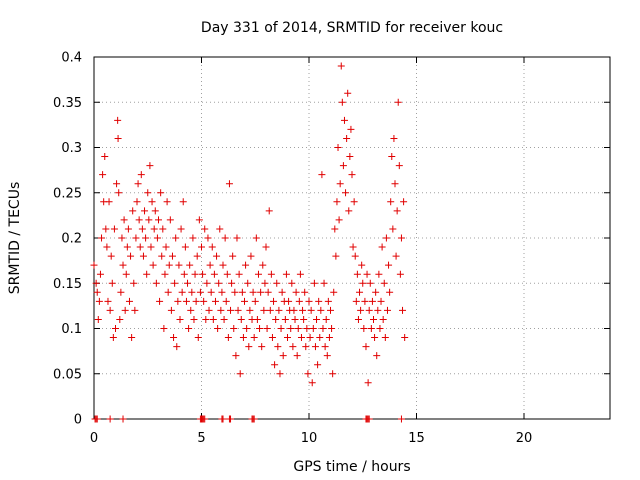 The width and height of the screenshot is (640, 480). I want to click on y-tick-label: 0.4, so click(71, 58).